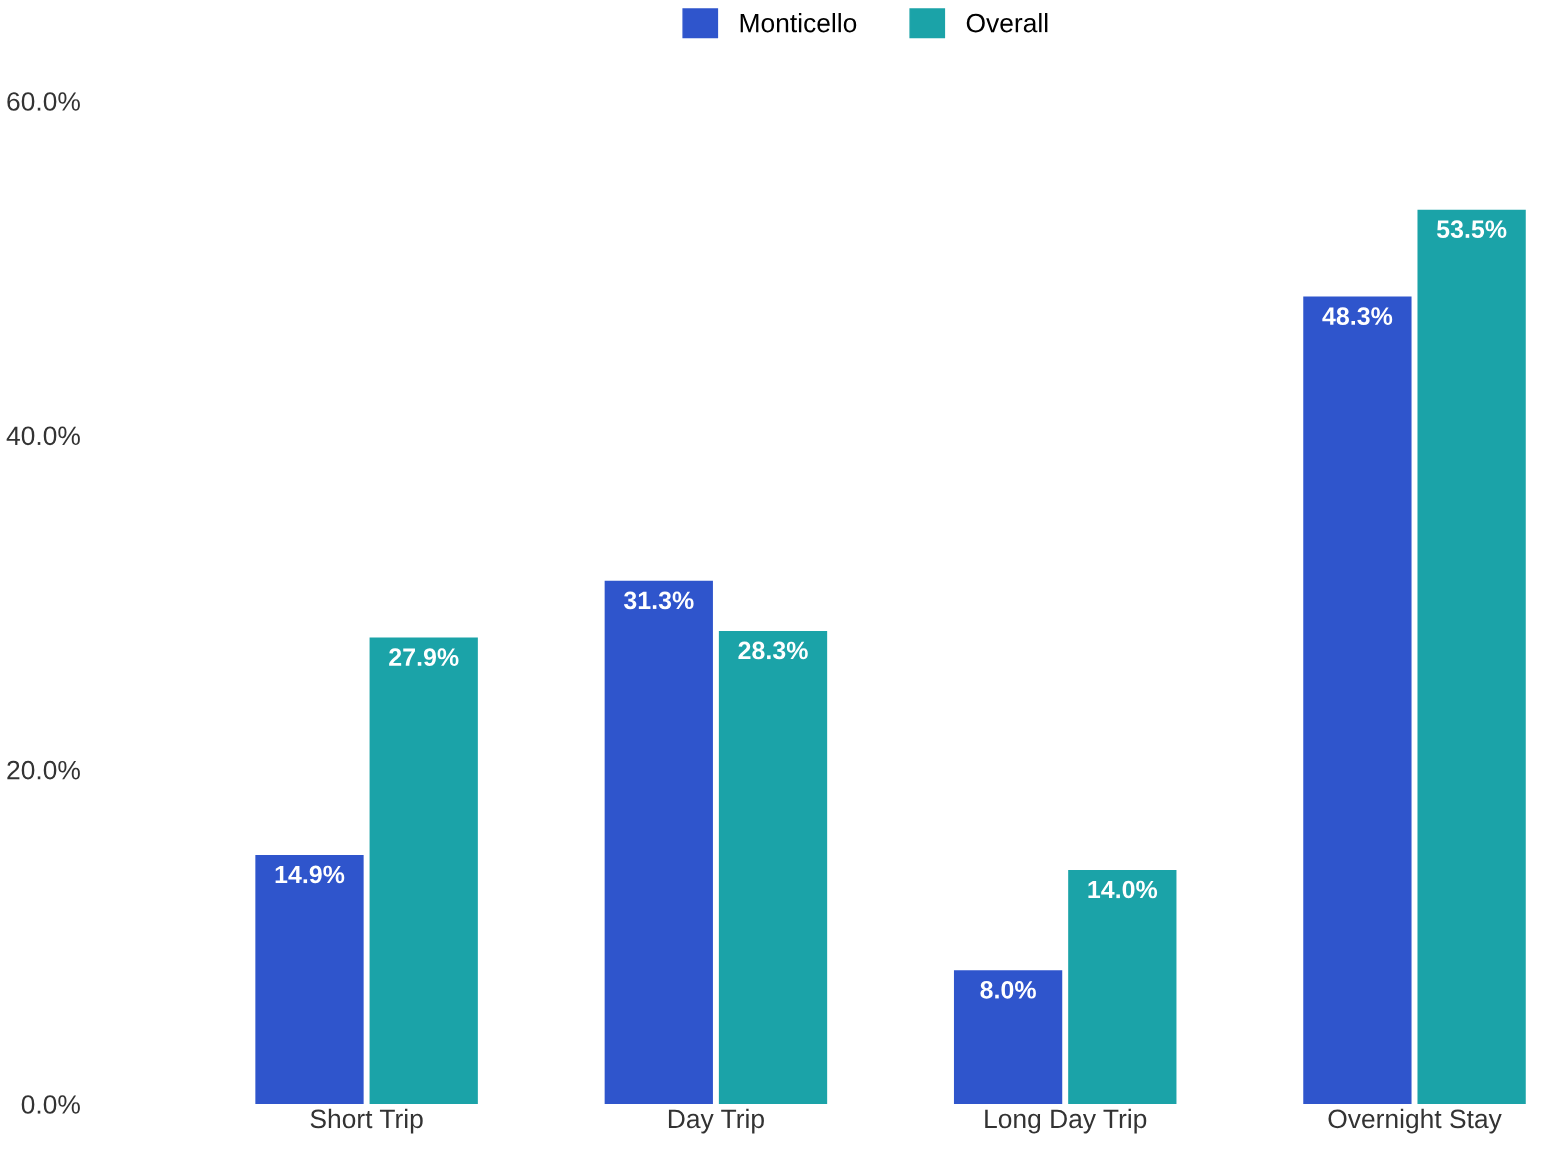  What do you see at coordinates (366, 1121) in the screenshot?
I see `x-tick-label: Short Trip` at bounding box center [366, 1121].